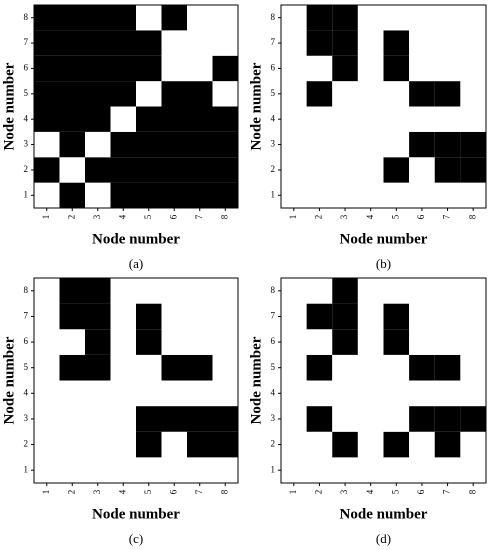  What do you see at coordinates (319, 492) in the screenshot?
I see `x-tick-label: 2` at bounding box center [319, 492].